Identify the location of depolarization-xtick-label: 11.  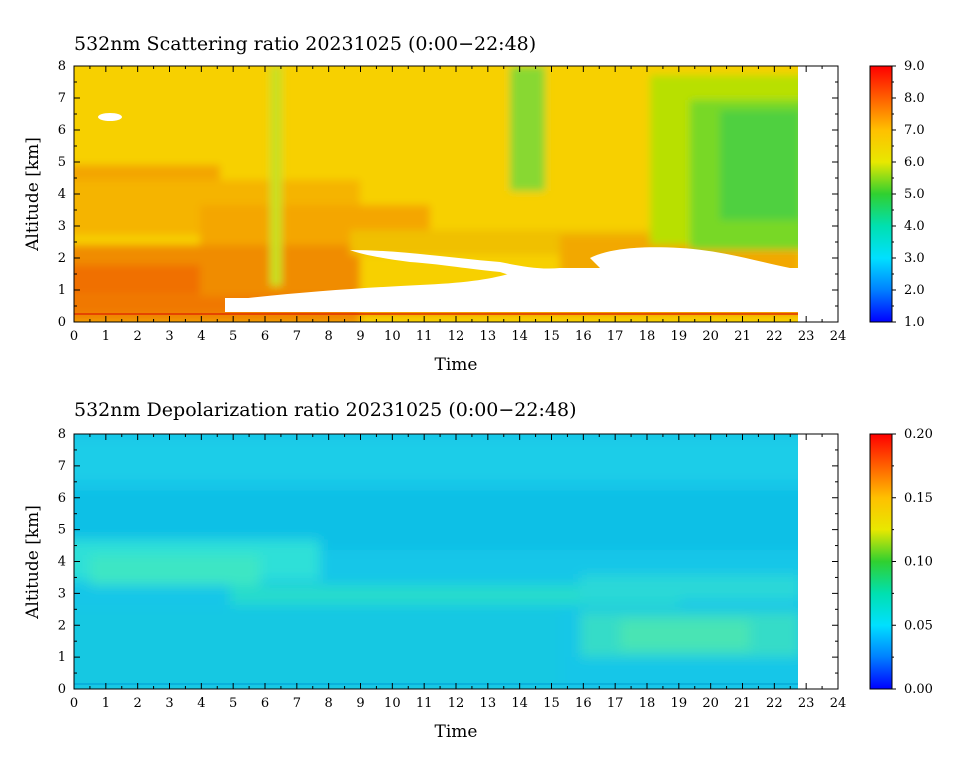
(424, 703).